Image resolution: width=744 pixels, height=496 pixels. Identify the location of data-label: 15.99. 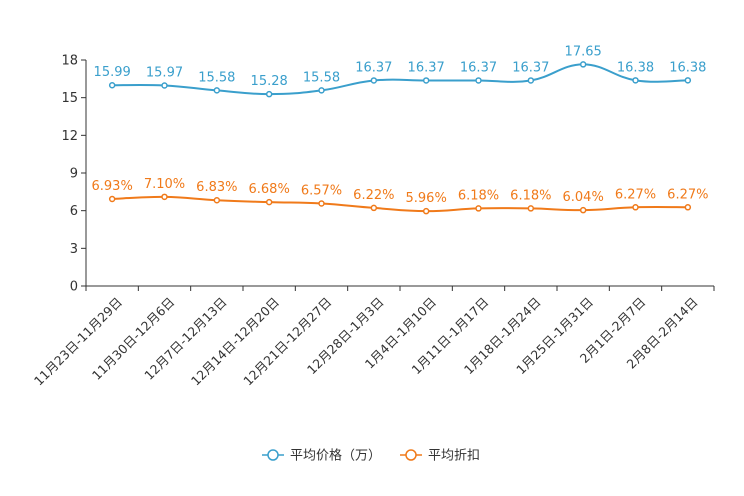
(112, 72).